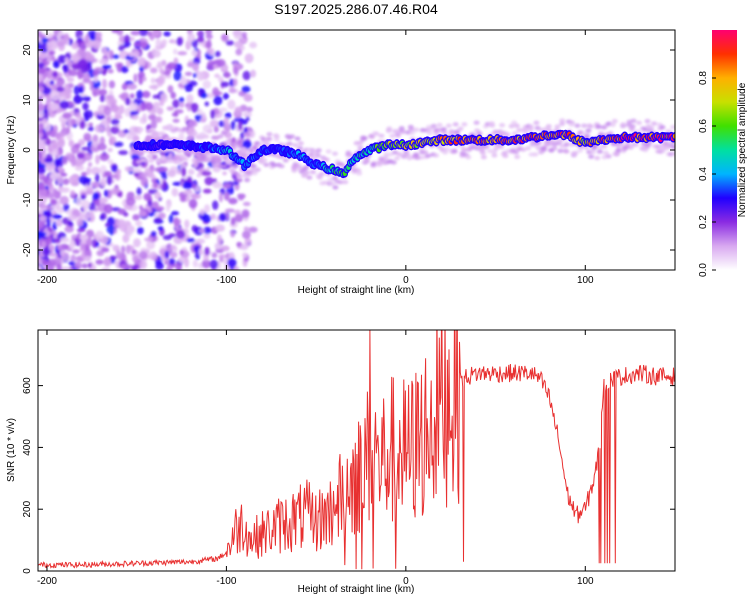 The image size is (750, 600). What do you see at coordinates (27, 50) in the screenshot?
I see `spectrogram-y-tick-label: 20` at bounding box center [27, 50].